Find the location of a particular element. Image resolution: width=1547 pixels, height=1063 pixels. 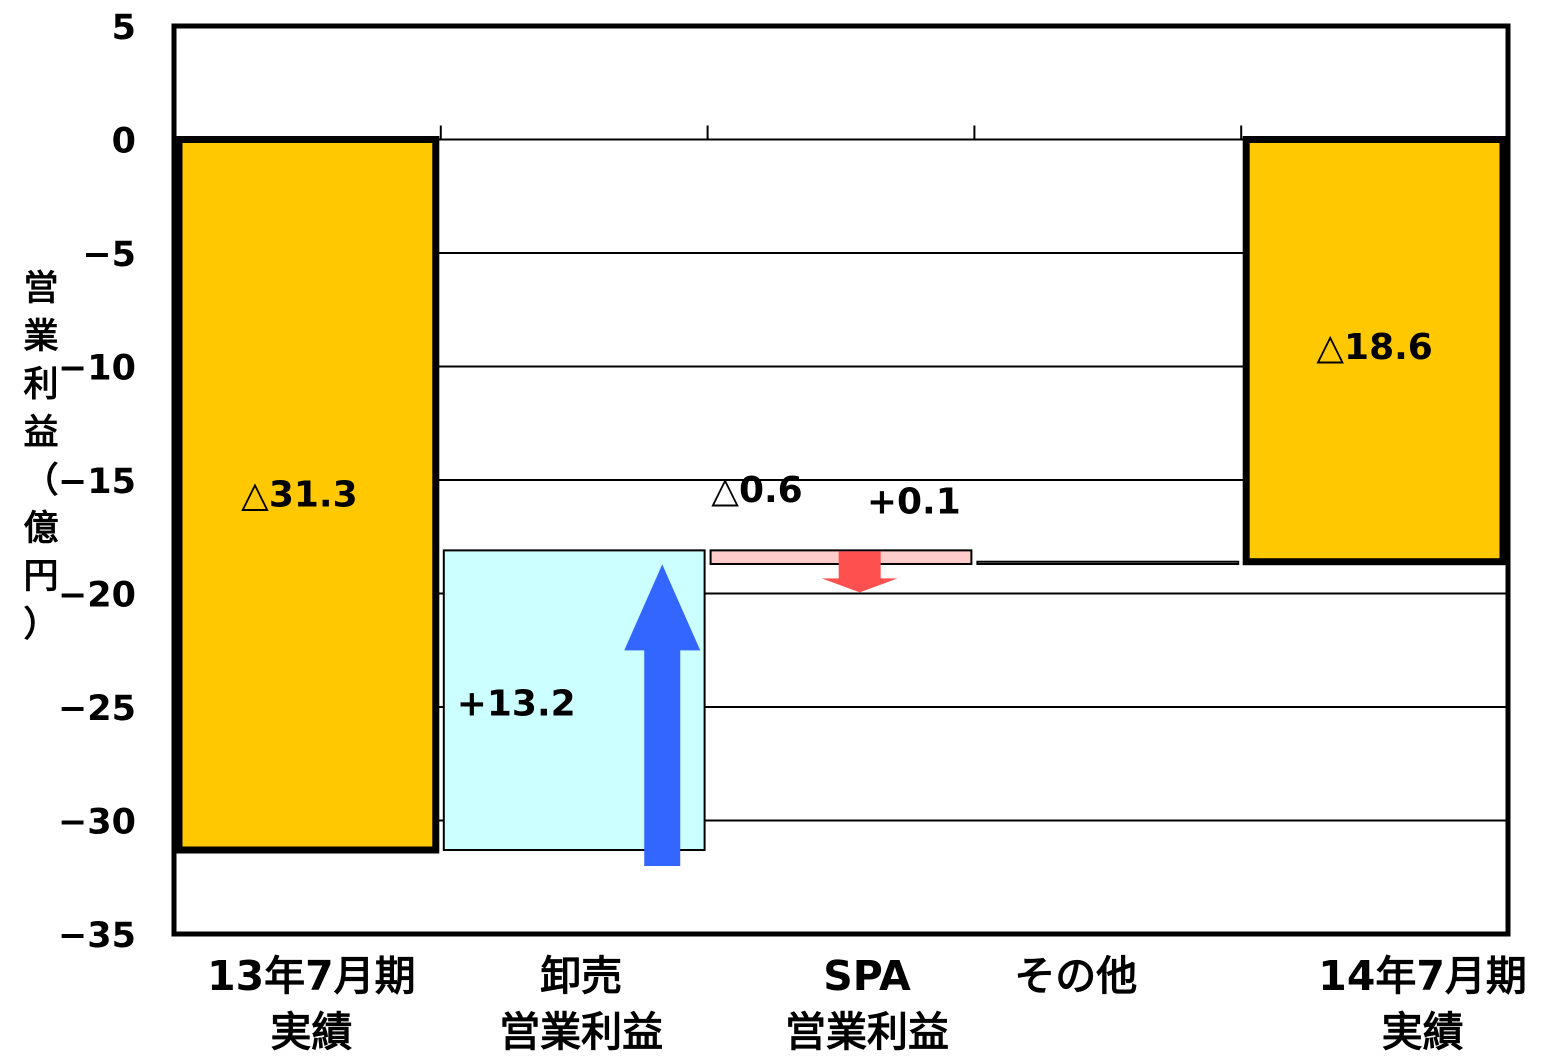

y-axis-label-char: 利 is located at coordinates (40, 385).